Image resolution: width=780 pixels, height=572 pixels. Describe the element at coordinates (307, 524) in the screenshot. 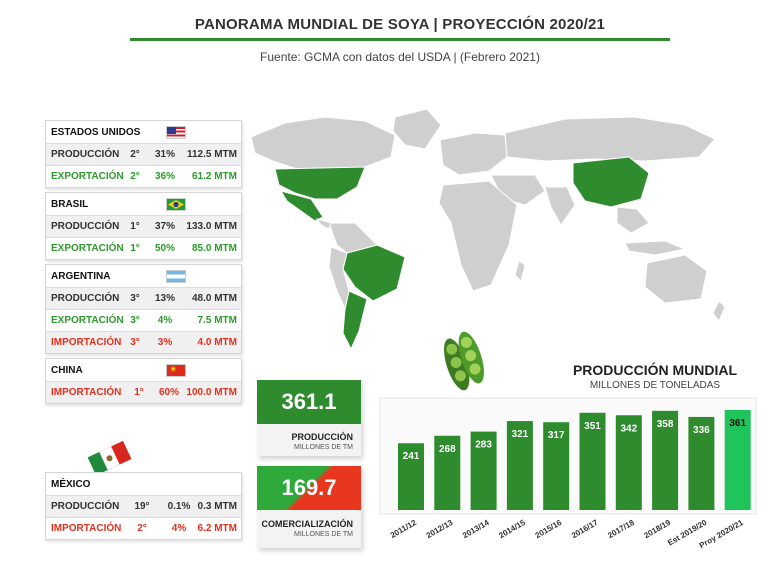

I see `kpi-trade-label: COMERCIALIZACIÓN` at that location.